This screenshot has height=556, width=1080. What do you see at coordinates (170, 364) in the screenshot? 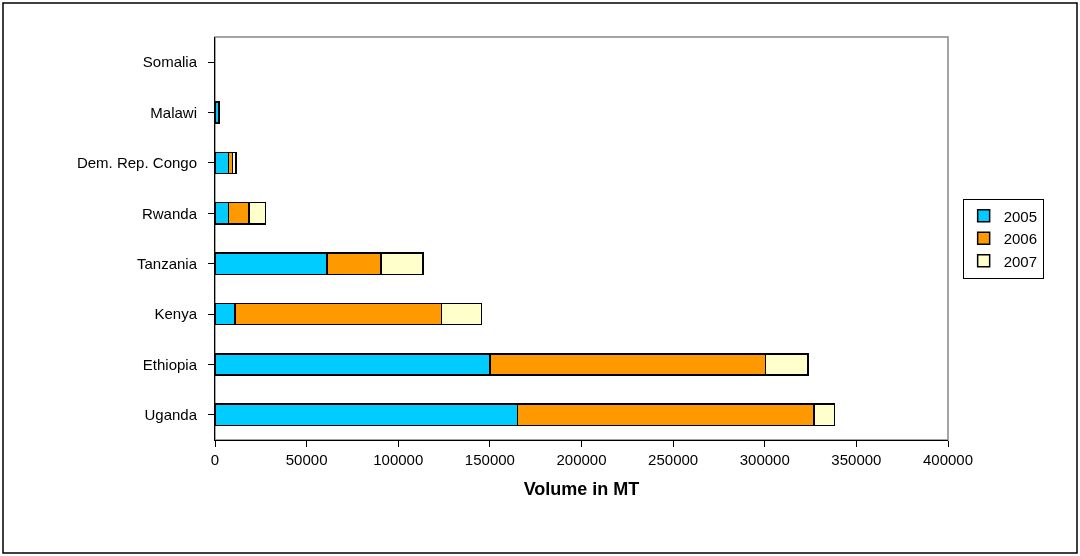
I see `y-tick-label: Ethiopia` at bounding box center [170, 364].